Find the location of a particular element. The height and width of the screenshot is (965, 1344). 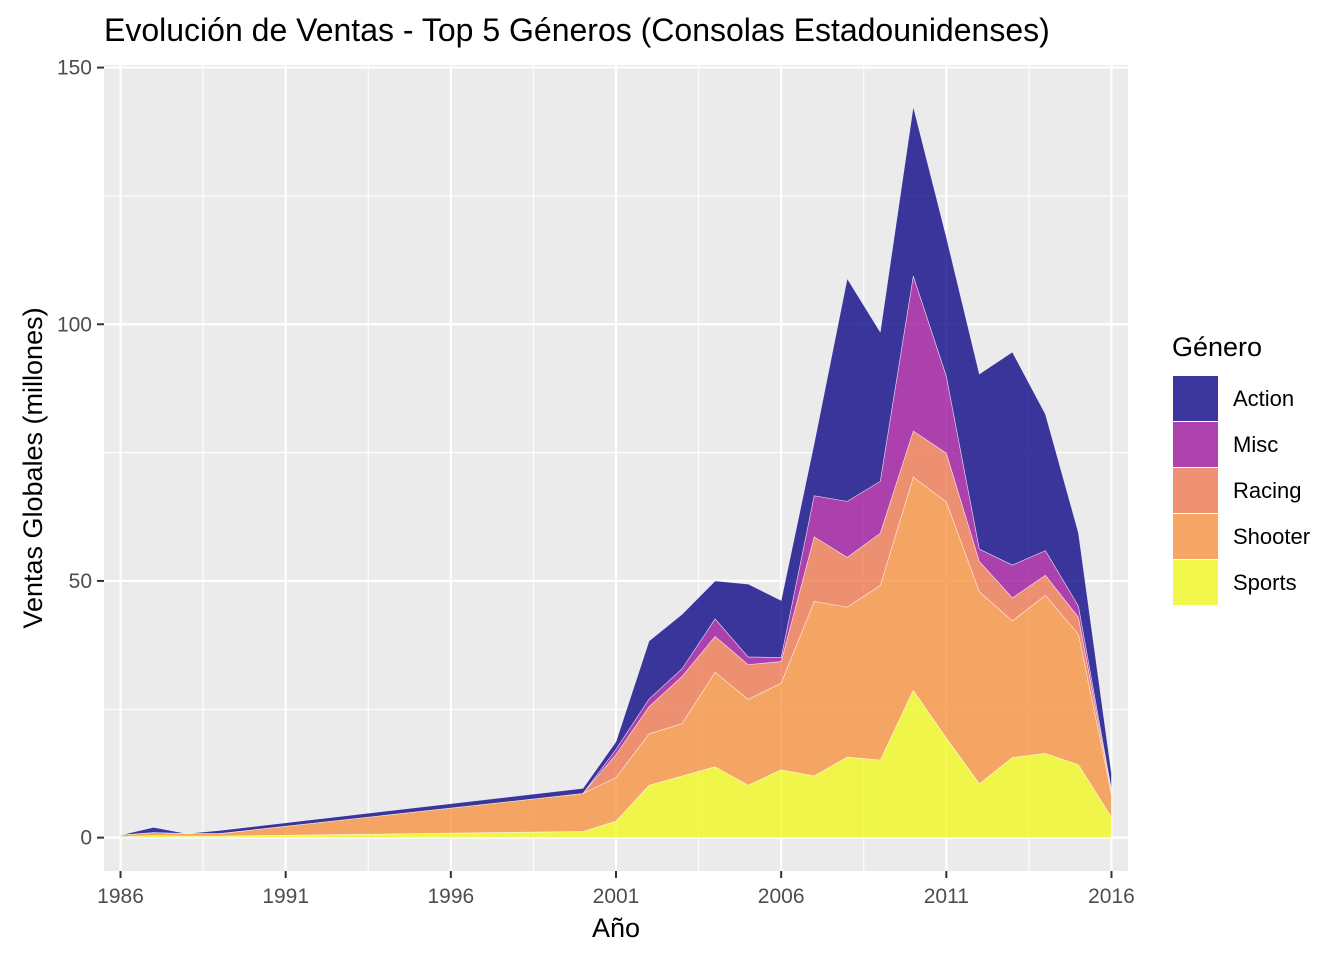

x-tick-label: 2011 is located at coordinates (946, 896).